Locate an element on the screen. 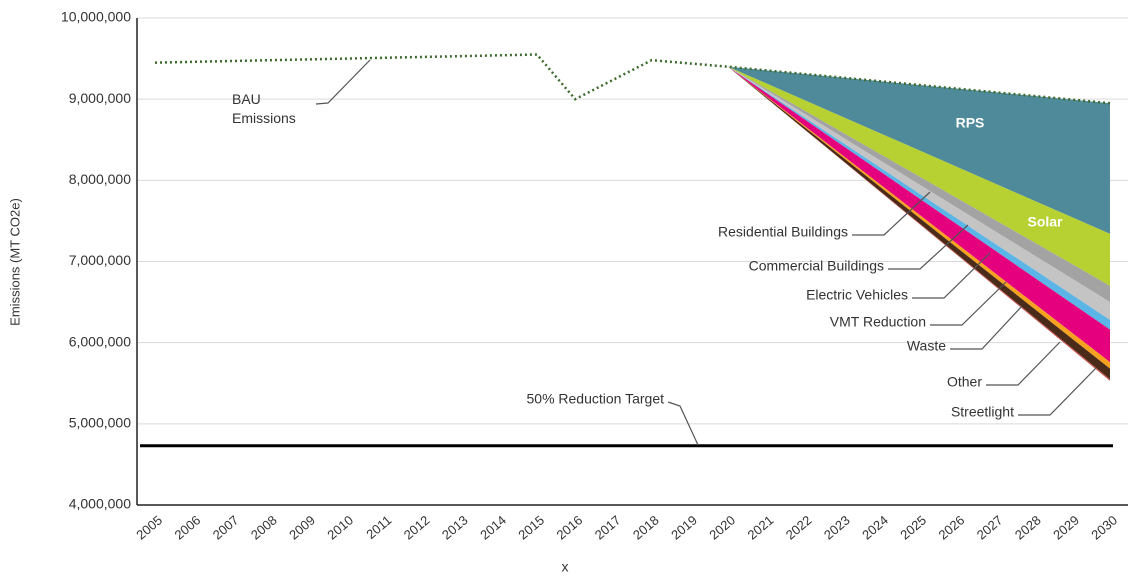 Image resolution: width=1140 pixels, height=578 pixels. x-tick-label: 2008 is located at coordinates (264, 527).